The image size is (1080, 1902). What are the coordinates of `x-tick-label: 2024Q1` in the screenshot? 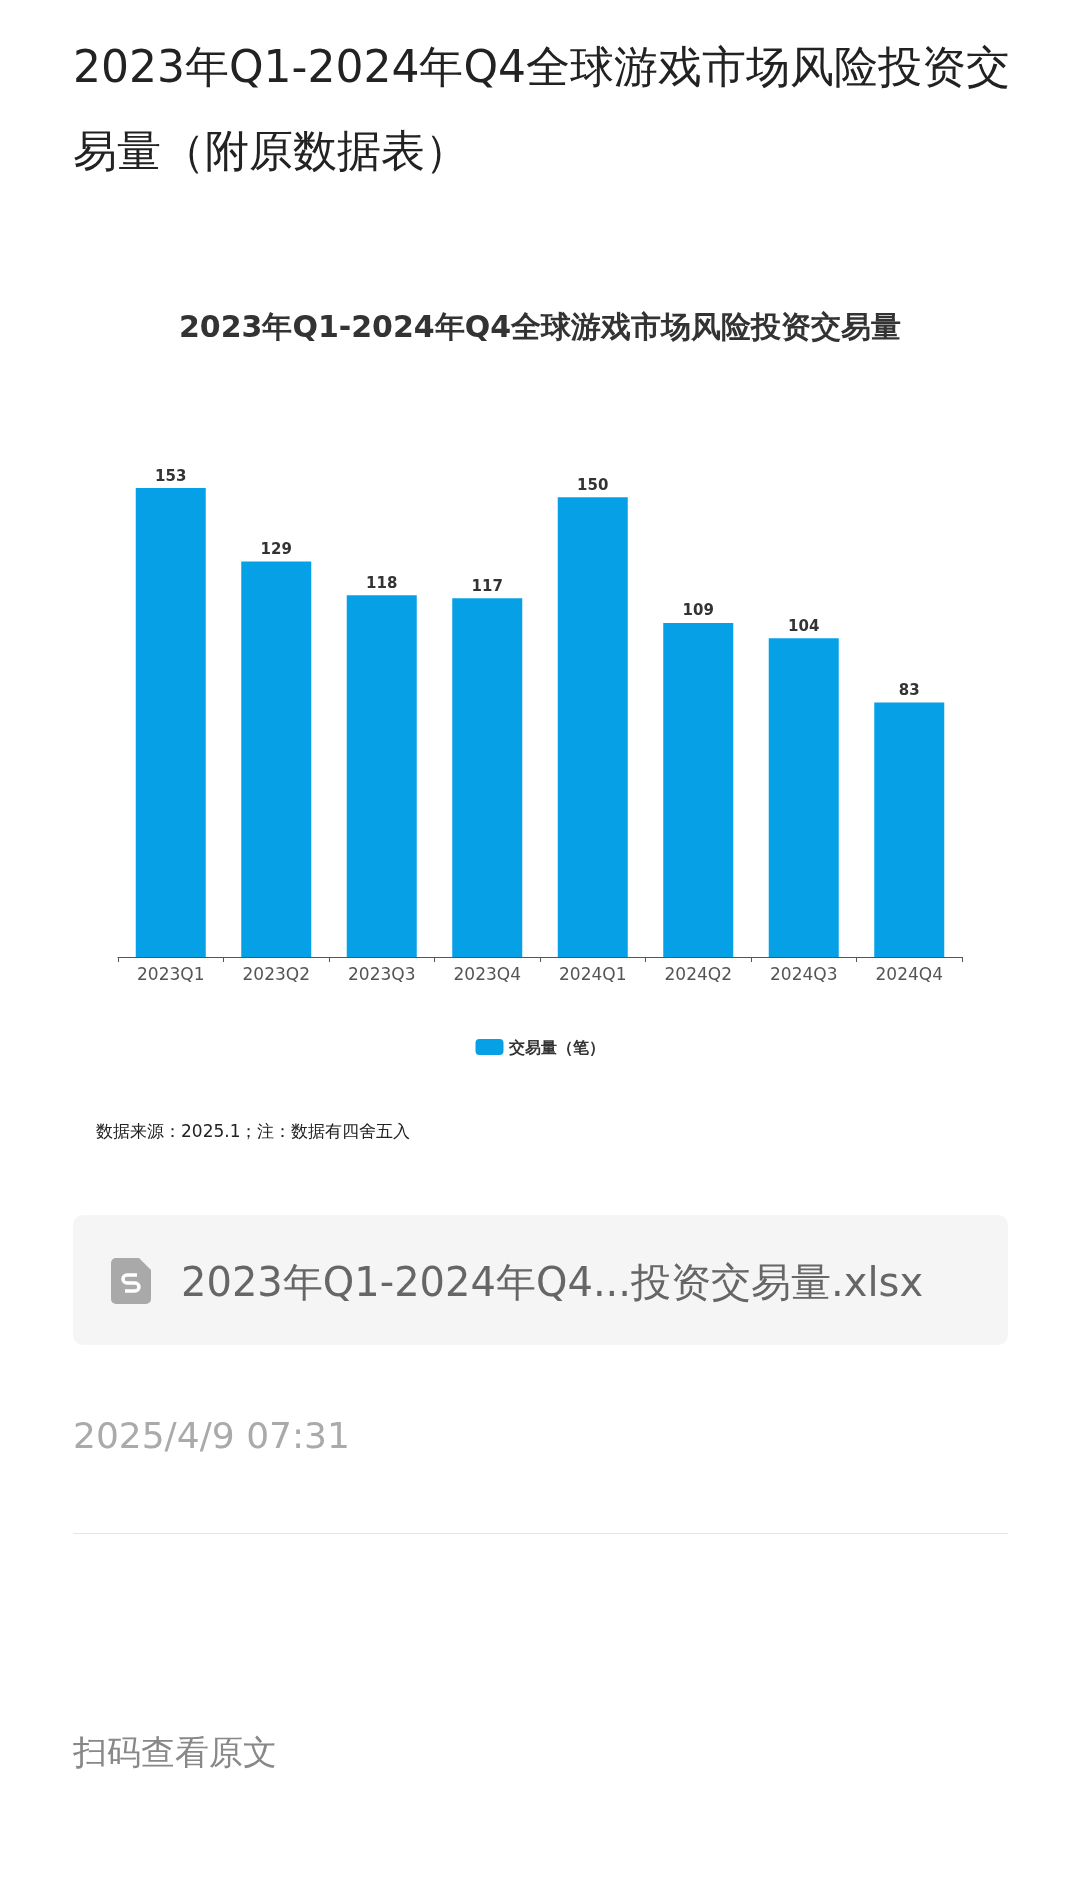 It's located at (593, 973).